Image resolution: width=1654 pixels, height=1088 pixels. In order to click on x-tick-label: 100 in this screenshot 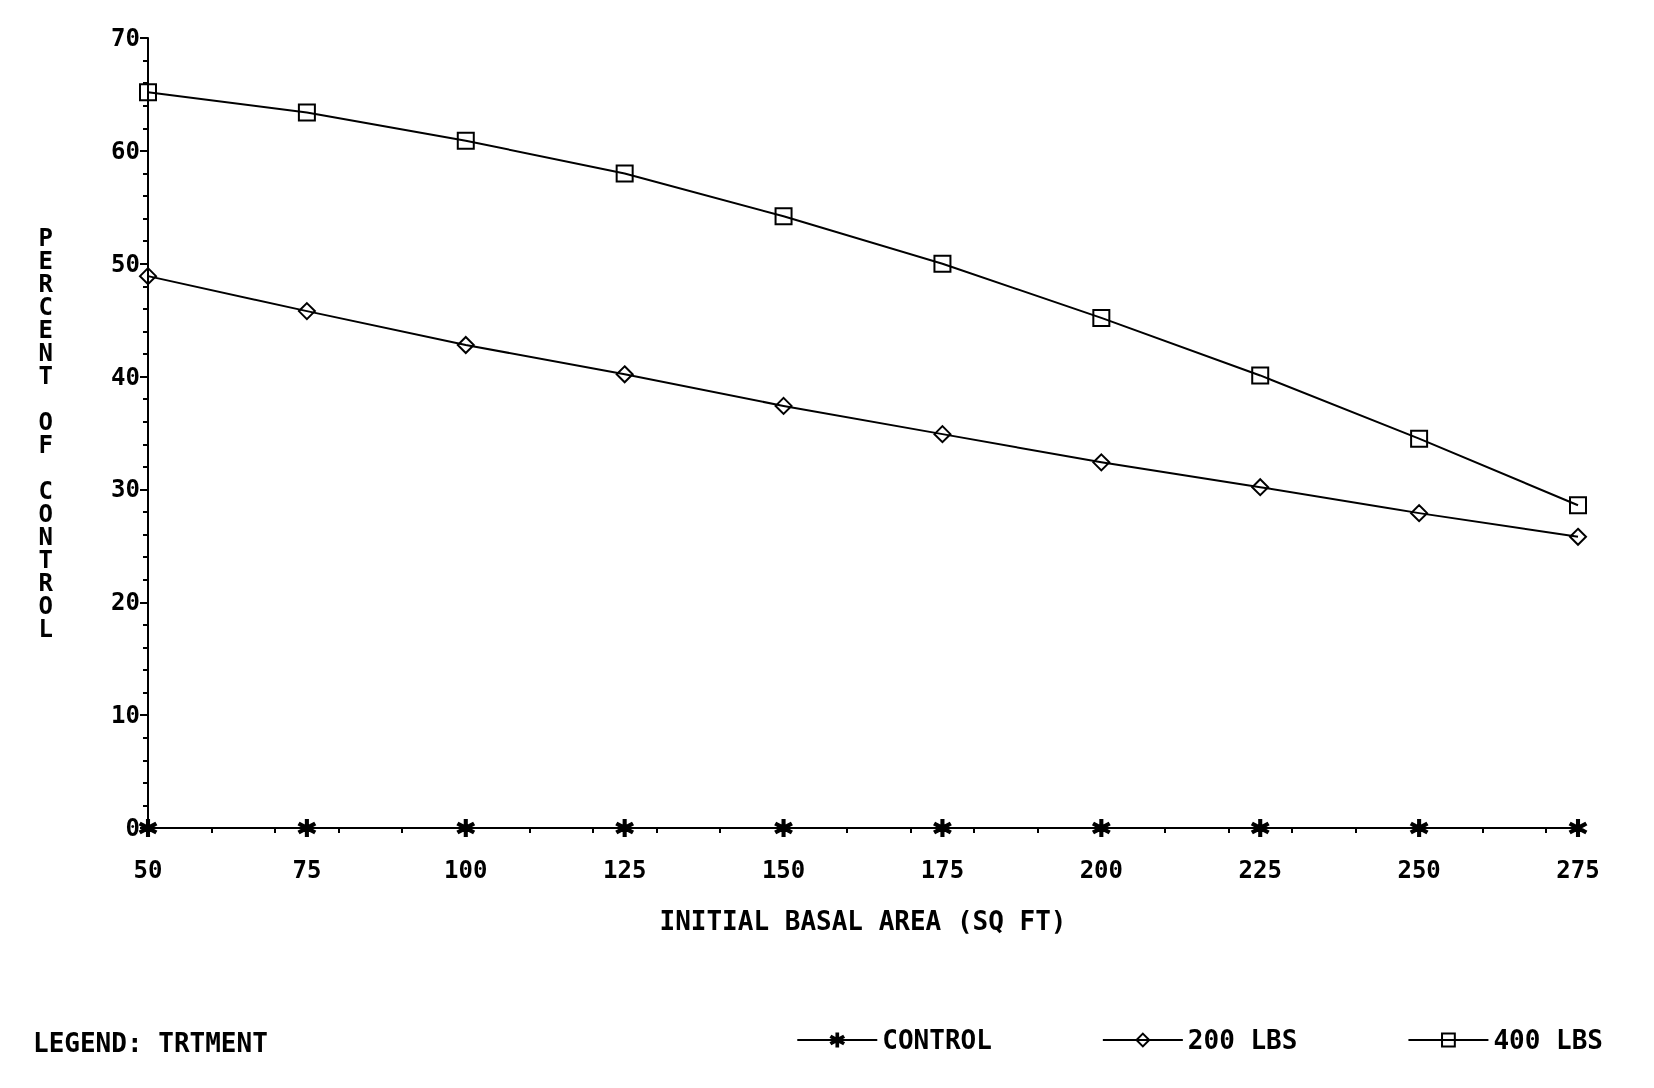, I will do `click(466, 870)`.